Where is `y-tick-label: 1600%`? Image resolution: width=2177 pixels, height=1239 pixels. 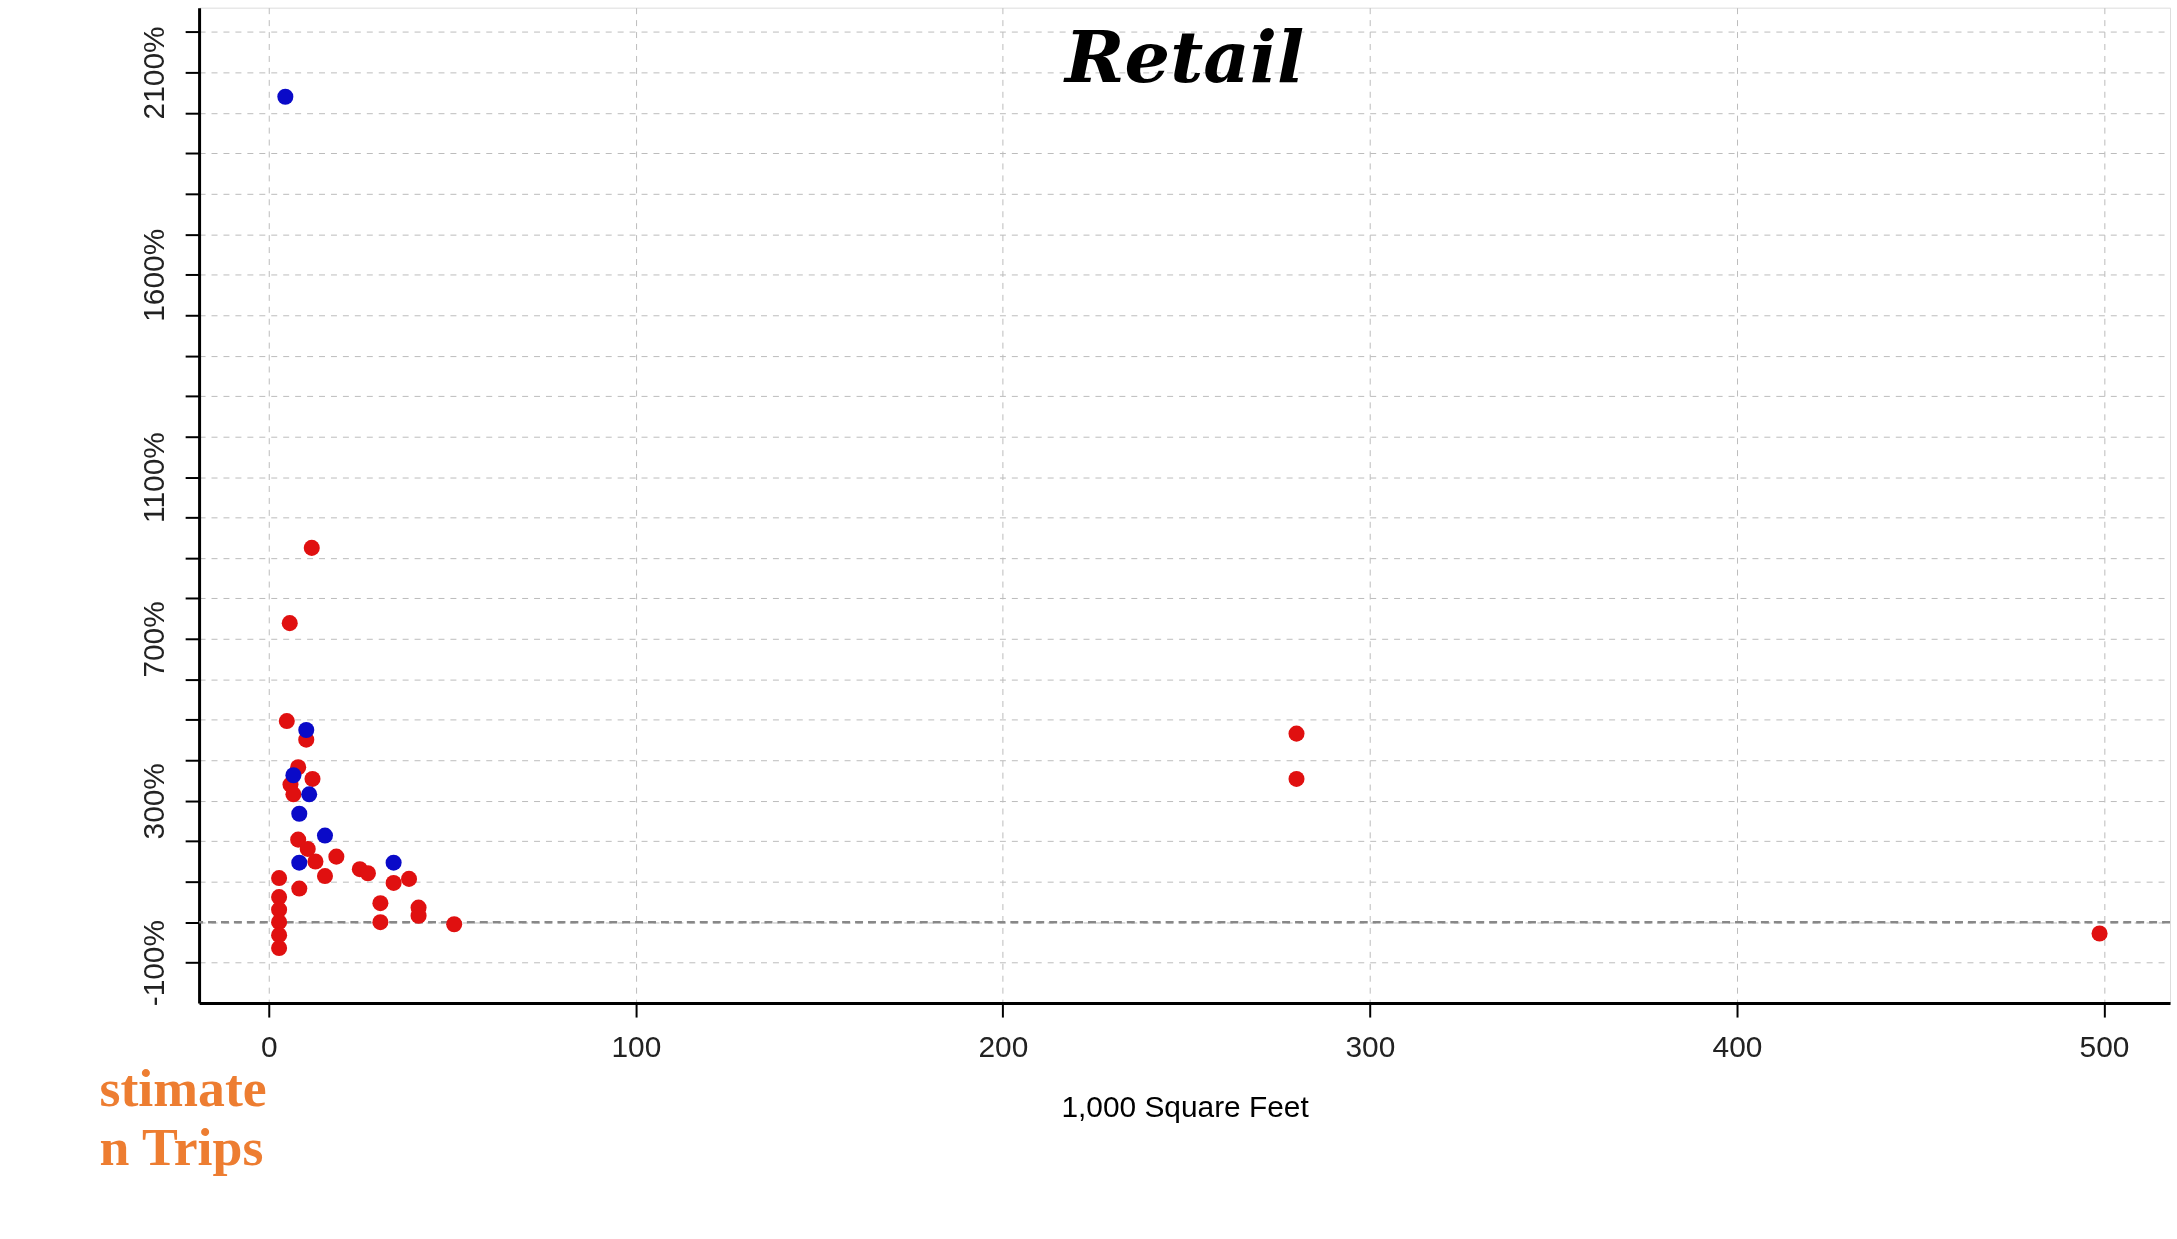 y-tick-label: 1600% is located at coordinates (153, 275).